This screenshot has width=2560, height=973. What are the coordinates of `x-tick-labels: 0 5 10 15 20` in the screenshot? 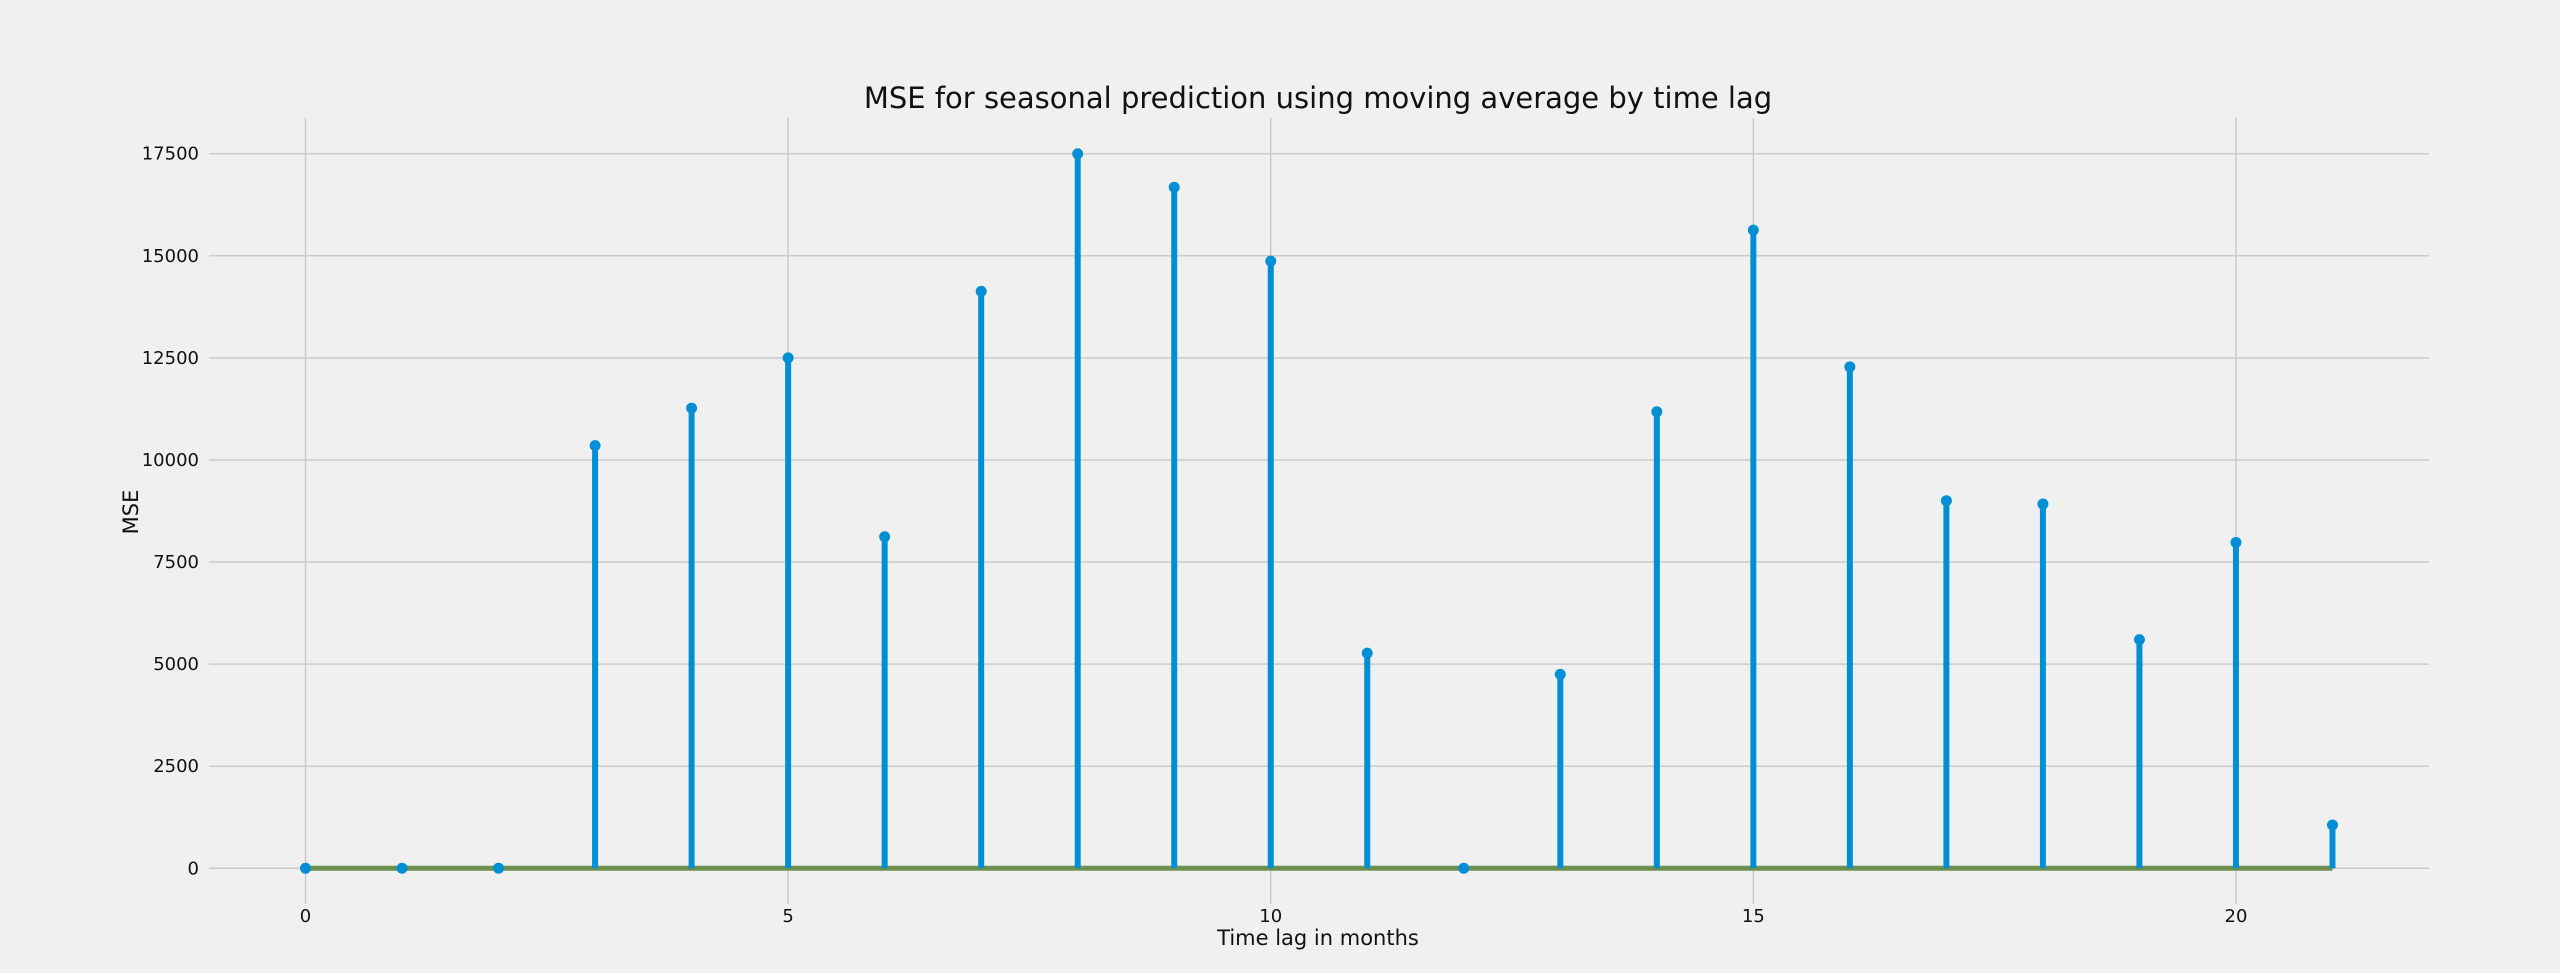 It's located at (1274, 916).